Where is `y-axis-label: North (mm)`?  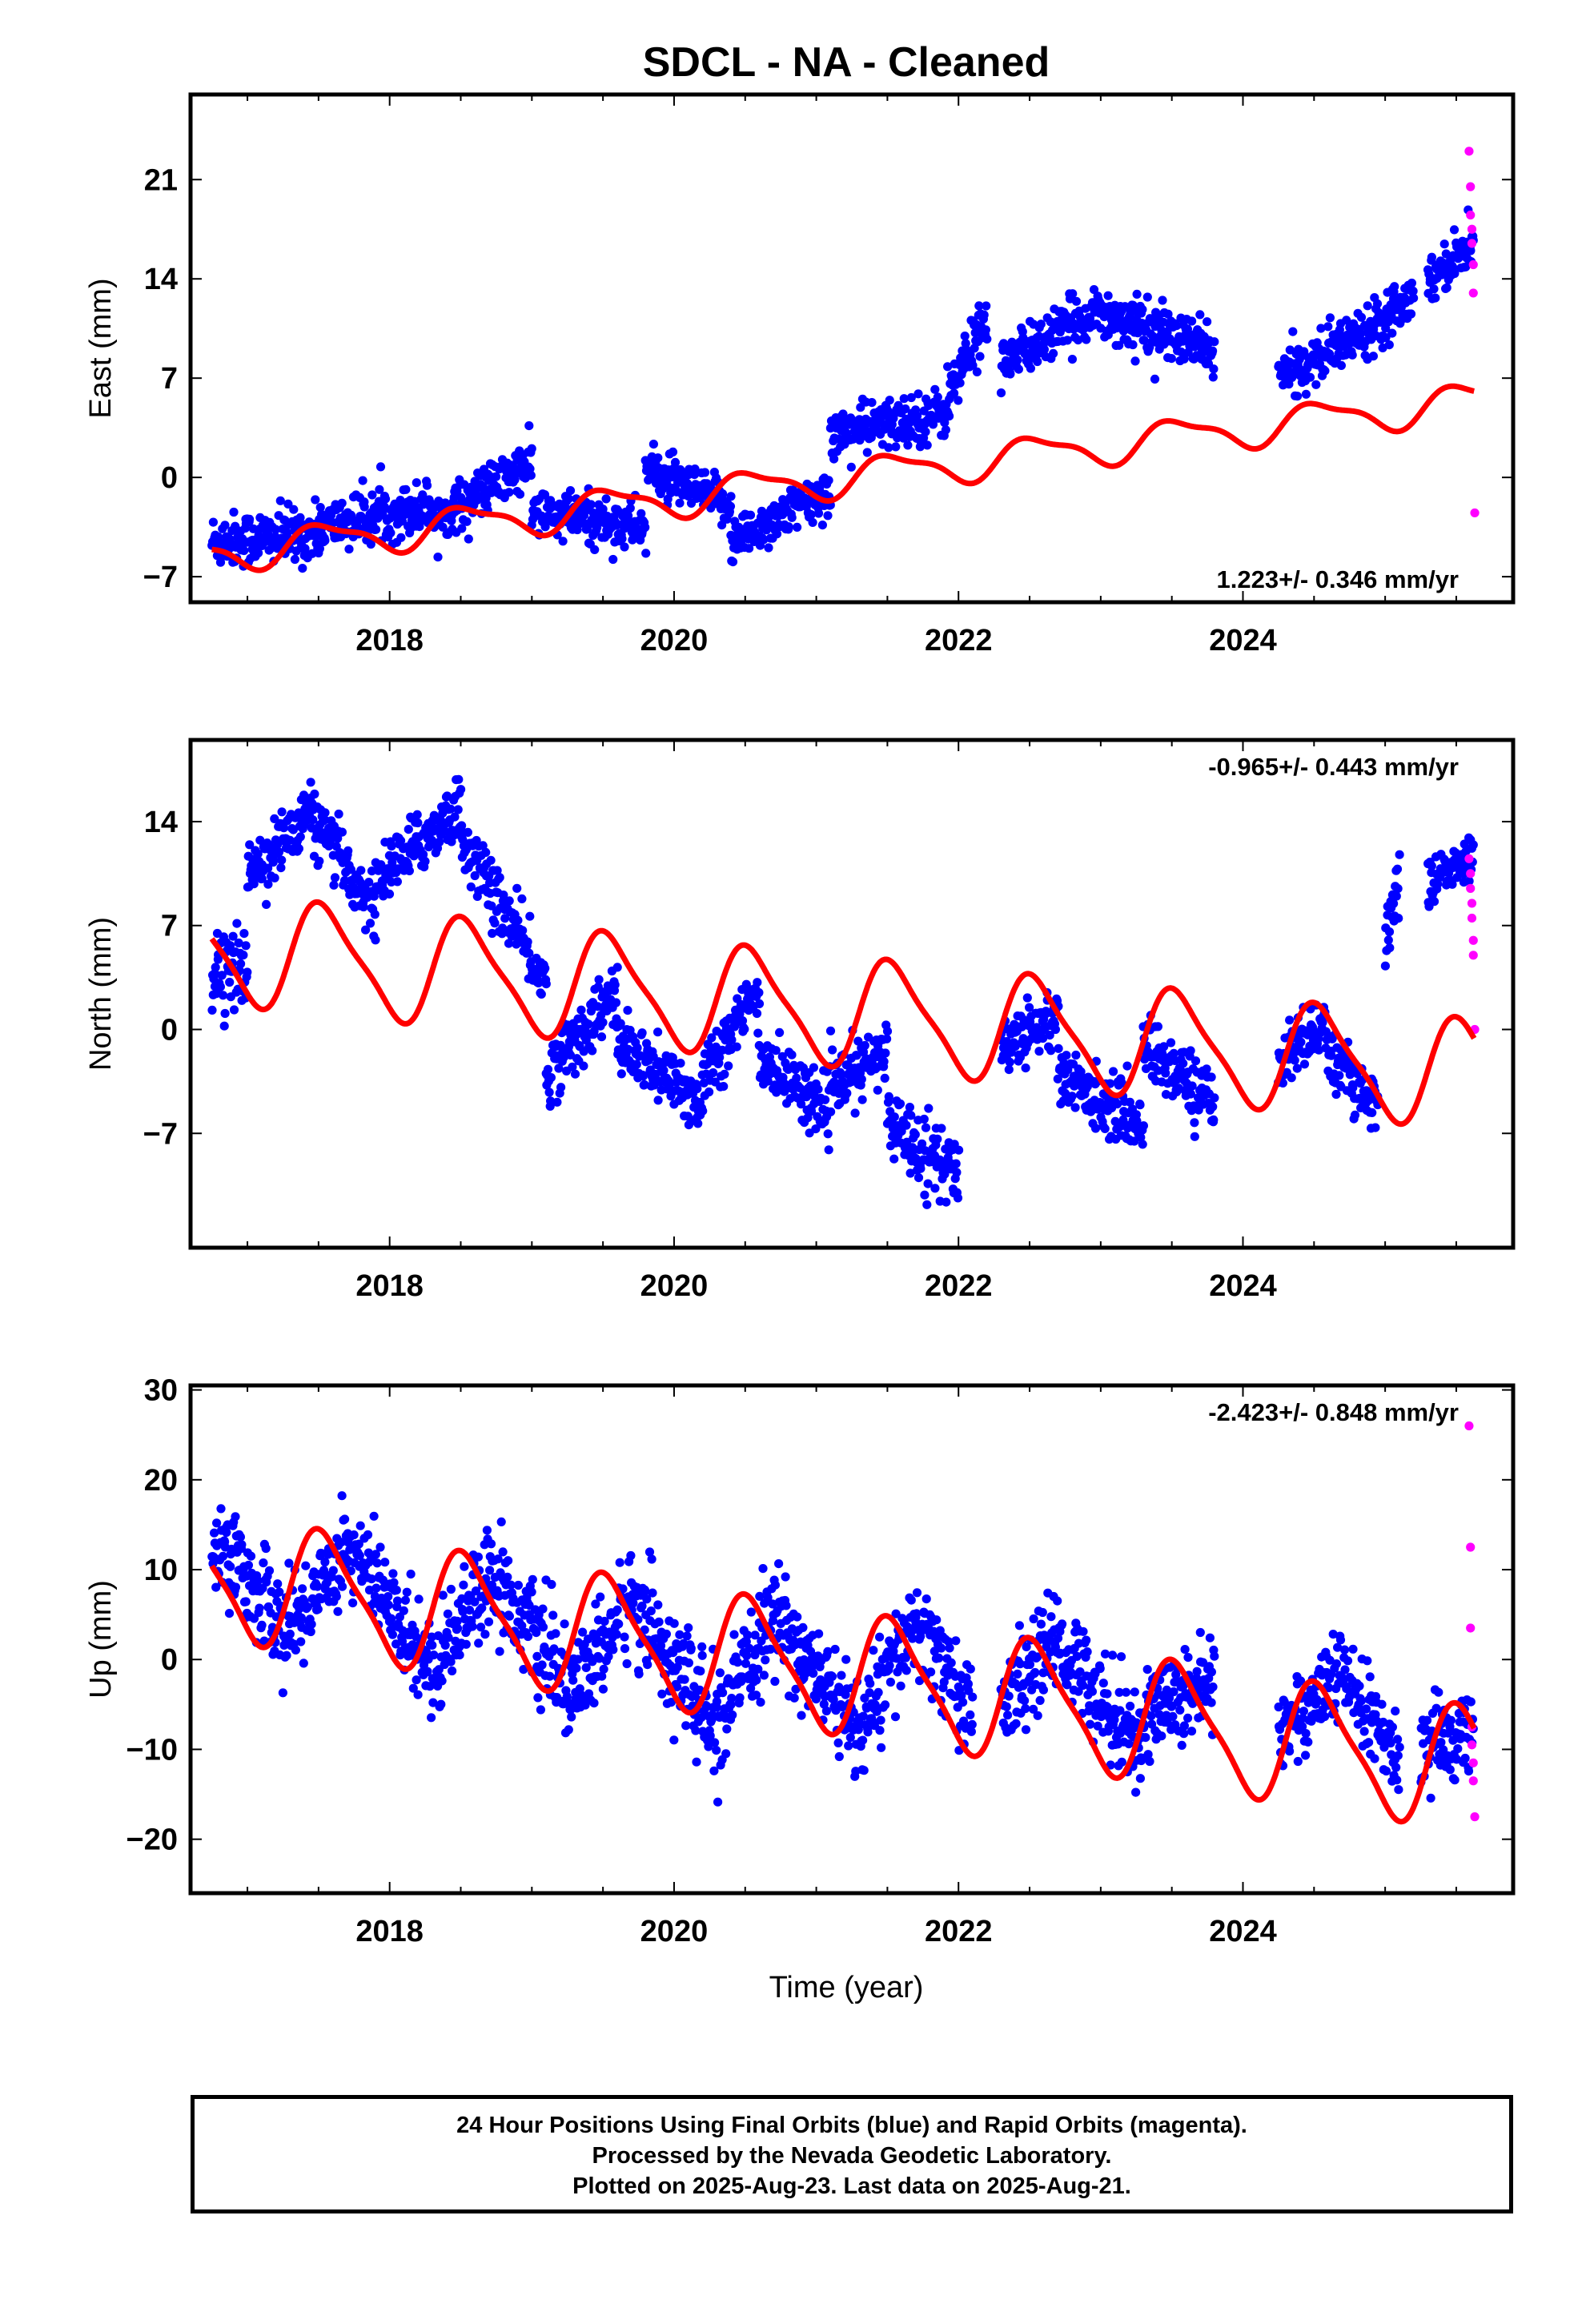 y-axis-label: North (mm) is located at coordinates (101, 994).